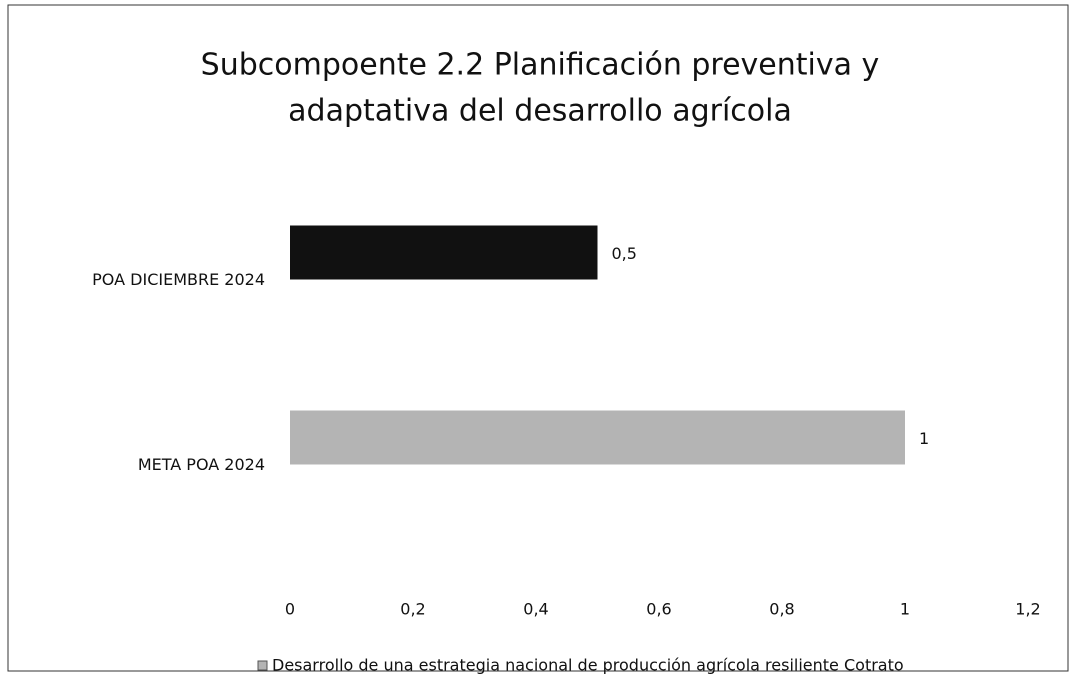 This screenshot has width=1073, height=678. What do you see at coordinates (262, 665) in the screenshot?
I see `legend-marker` at bounding box center [262, 665].